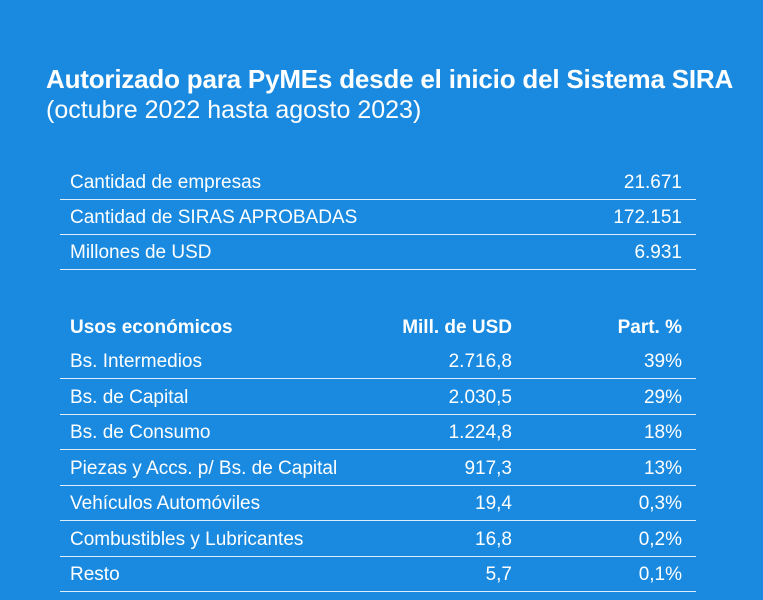 The image size is (763, 600). What do you see at coordinates (457, 327) in the screenshot?
I see `header-usd: Mill. de USD` at bounding box center [457, 327].